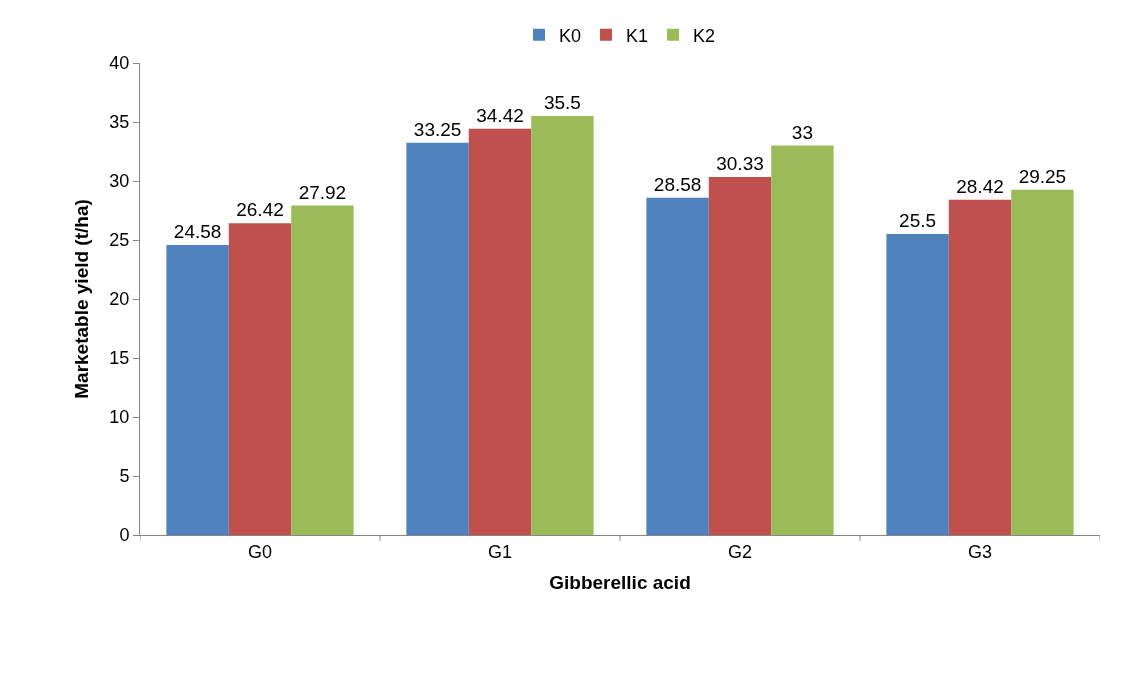  I want to click on data-label: 29.25, so click(1042, 176).